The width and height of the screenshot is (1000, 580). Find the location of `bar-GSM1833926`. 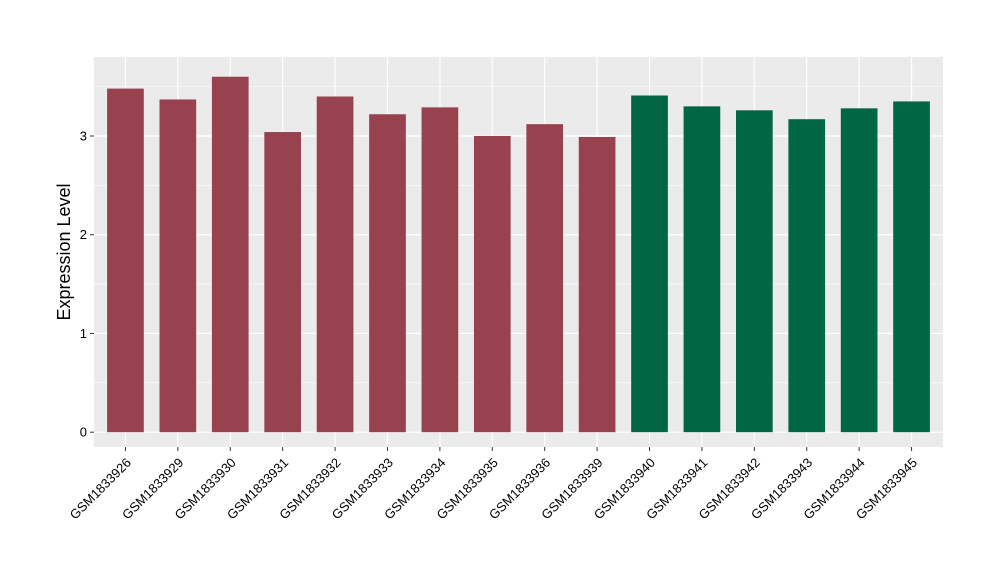

bar-GSM1833926 is located at coordinates (125, 260).